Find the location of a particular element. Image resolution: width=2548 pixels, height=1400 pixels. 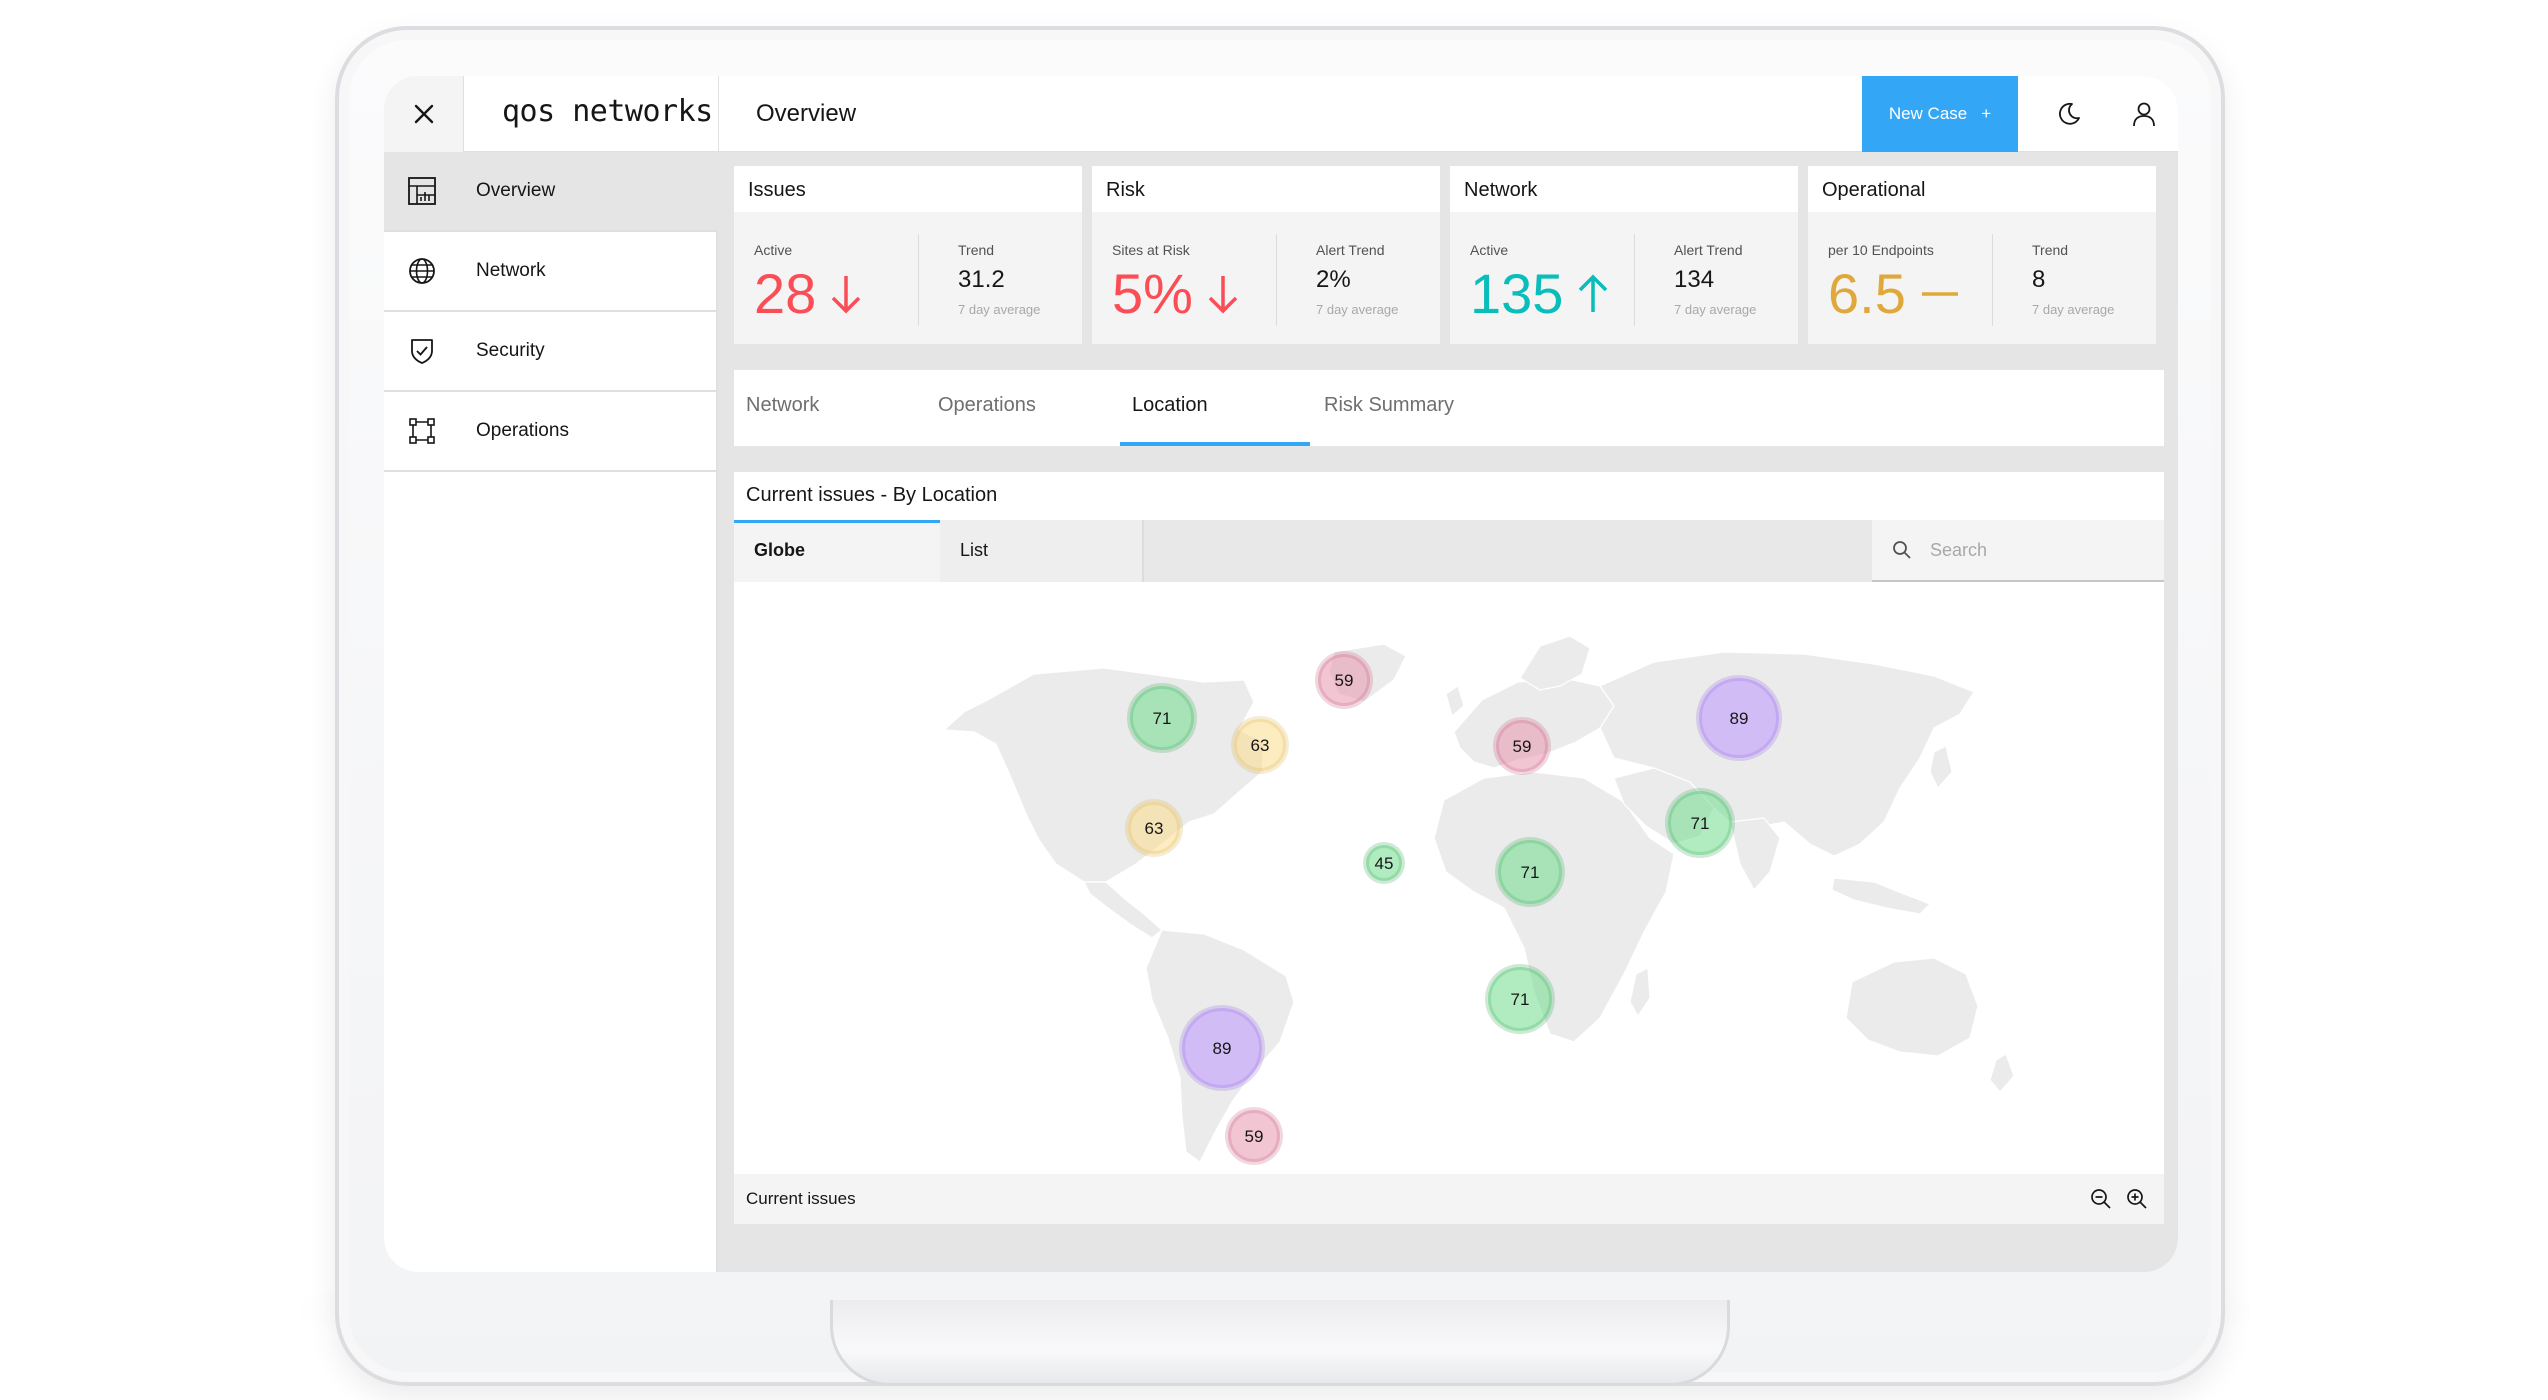

kpi-title: Operational is located at coordinates (1982, 189).